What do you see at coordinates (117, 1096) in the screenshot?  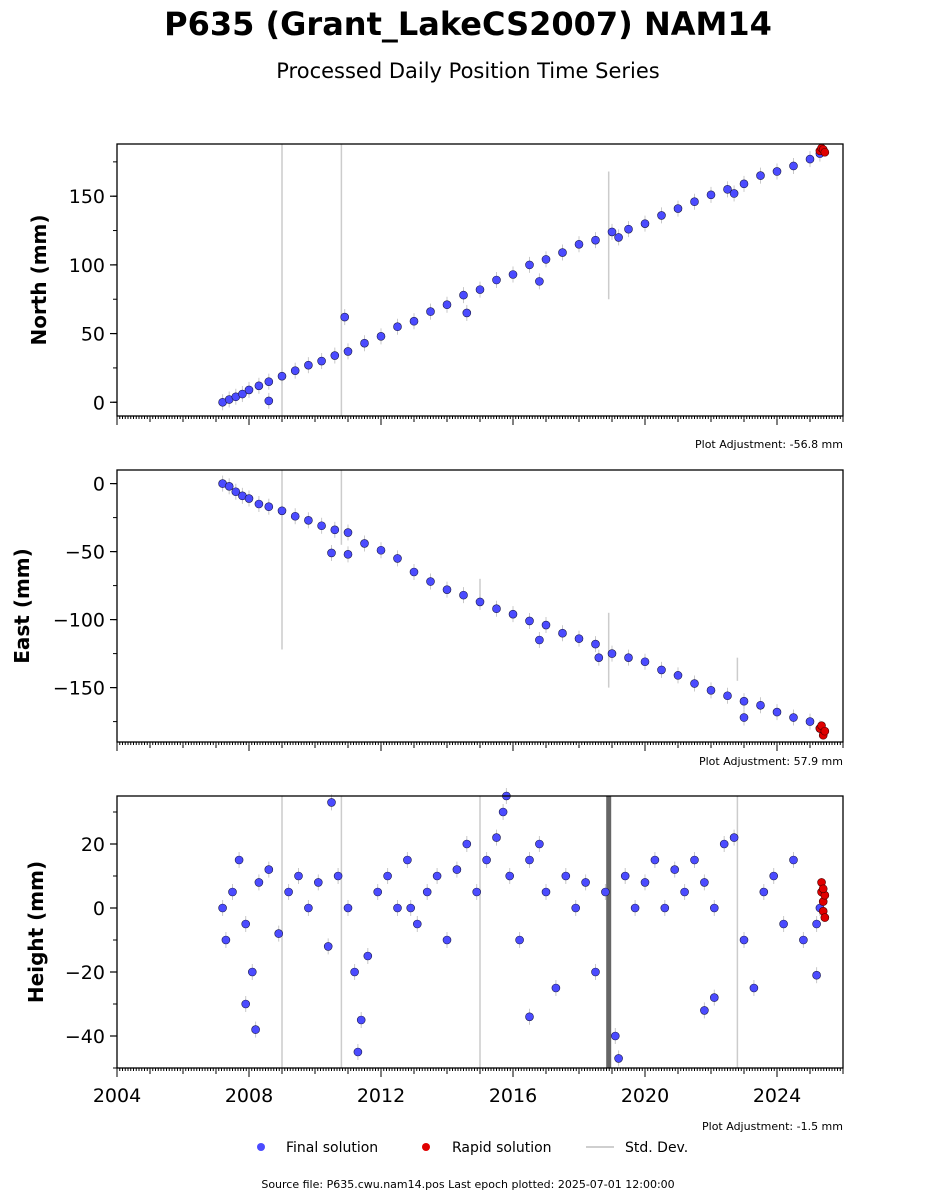 I see `xtick-label: 2004` at bounding box center [117, 1096].